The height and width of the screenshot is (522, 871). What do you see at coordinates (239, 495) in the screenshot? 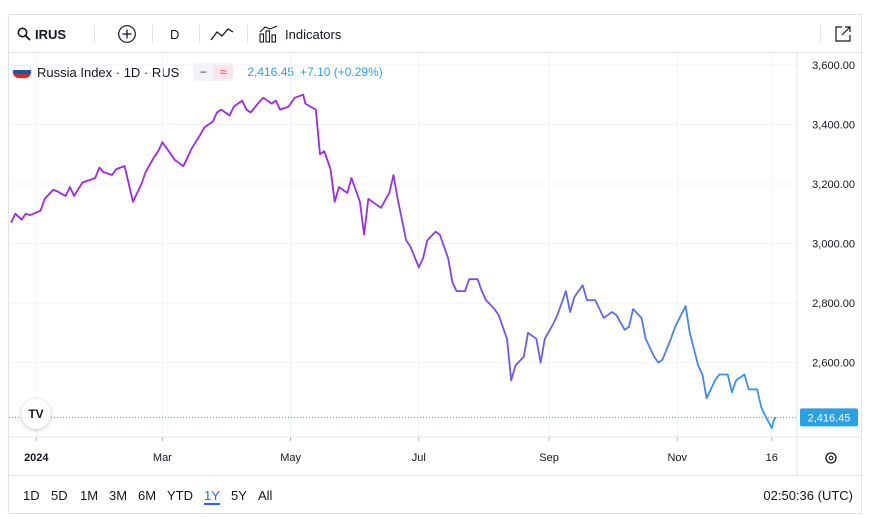
I see `range-button-5y: 5Y` at bounding box center [239, 495].